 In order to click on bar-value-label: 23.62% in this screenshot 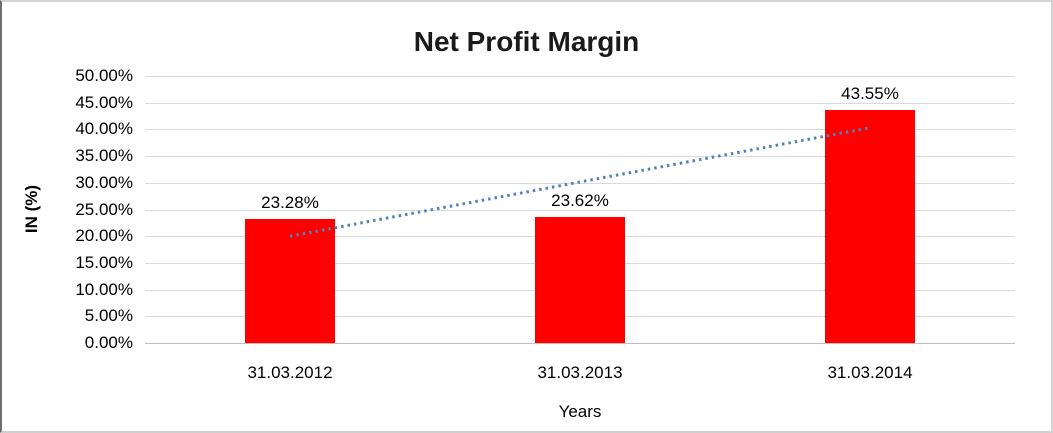, I will do `click(580, 200)`.